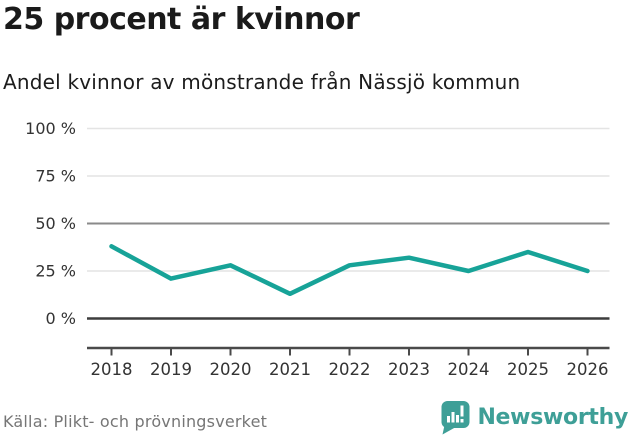  What do you see at coordinates (588, 369) in the screenshot?
I see `x-tick-label: 2026` at bounding box center [588, 369].